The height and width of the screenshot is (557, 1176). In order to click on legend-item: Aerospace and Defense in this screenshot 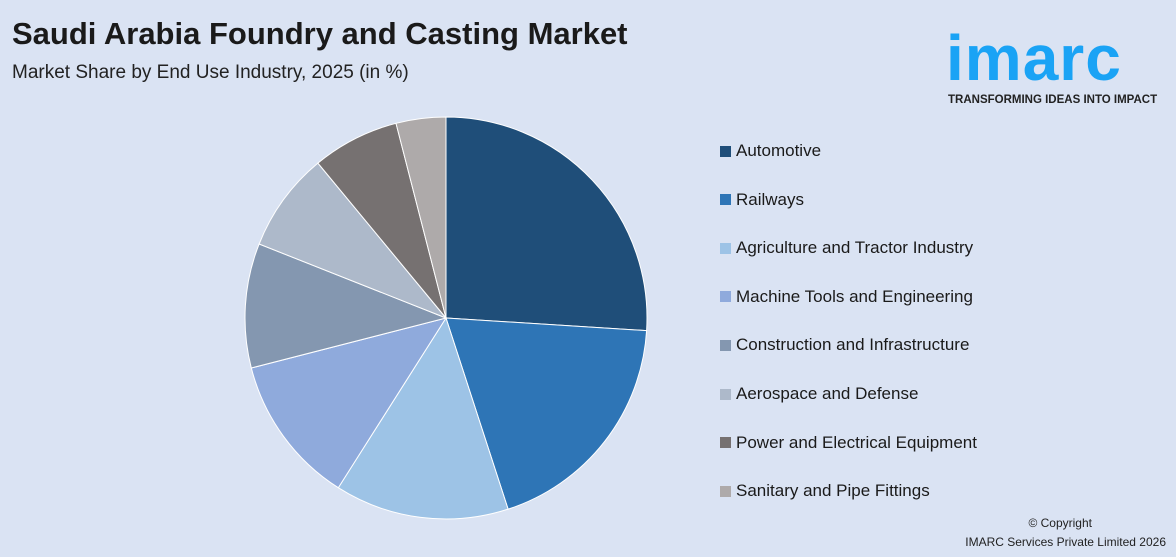, I will do `click(819, 394)`.